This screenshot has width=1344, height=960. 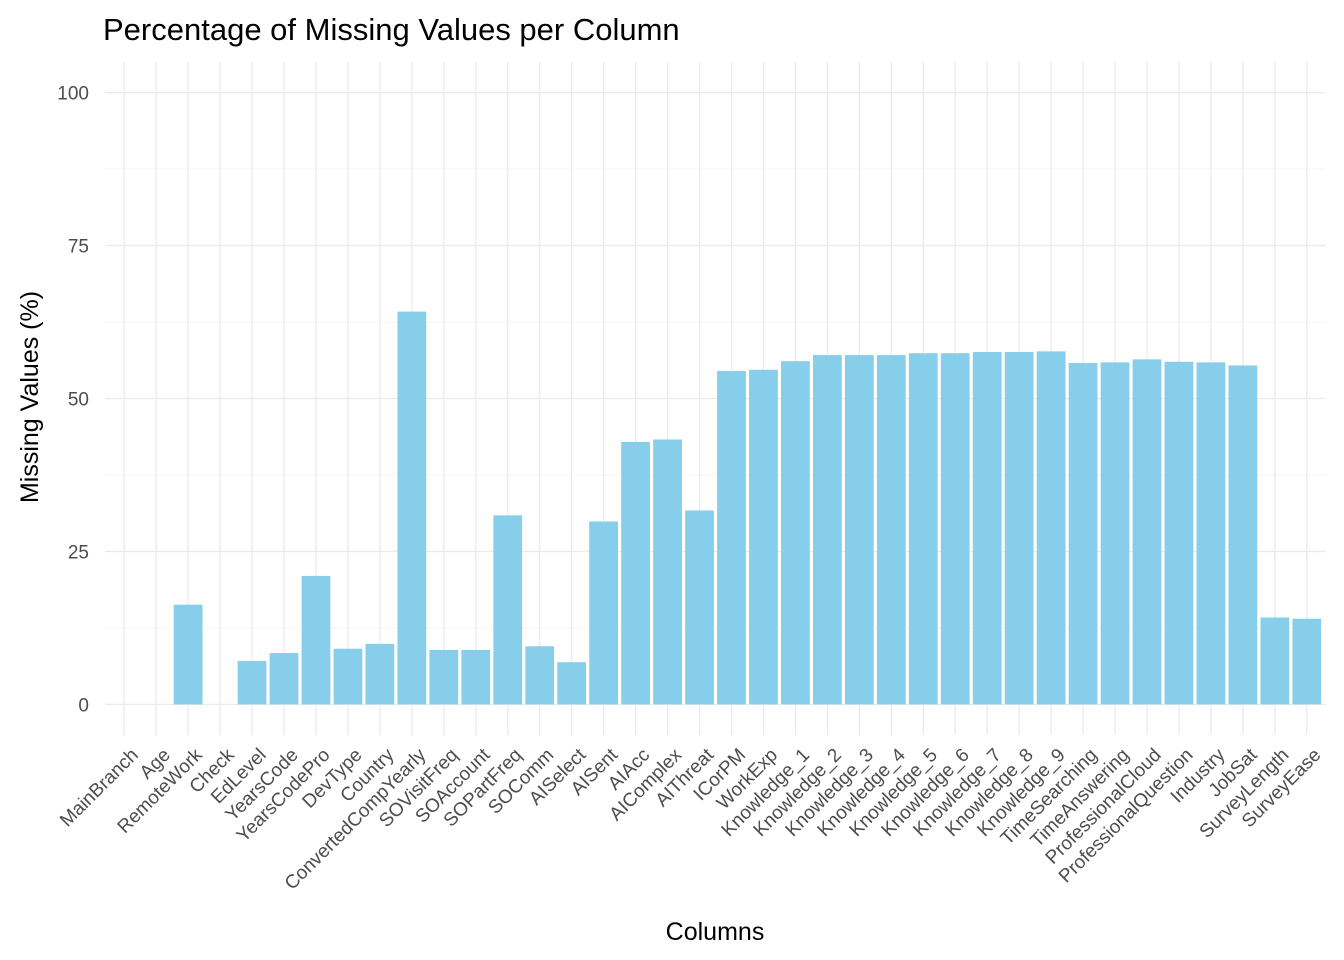 I want to click on y-tick-label: 0, so click(x=83, y=705).